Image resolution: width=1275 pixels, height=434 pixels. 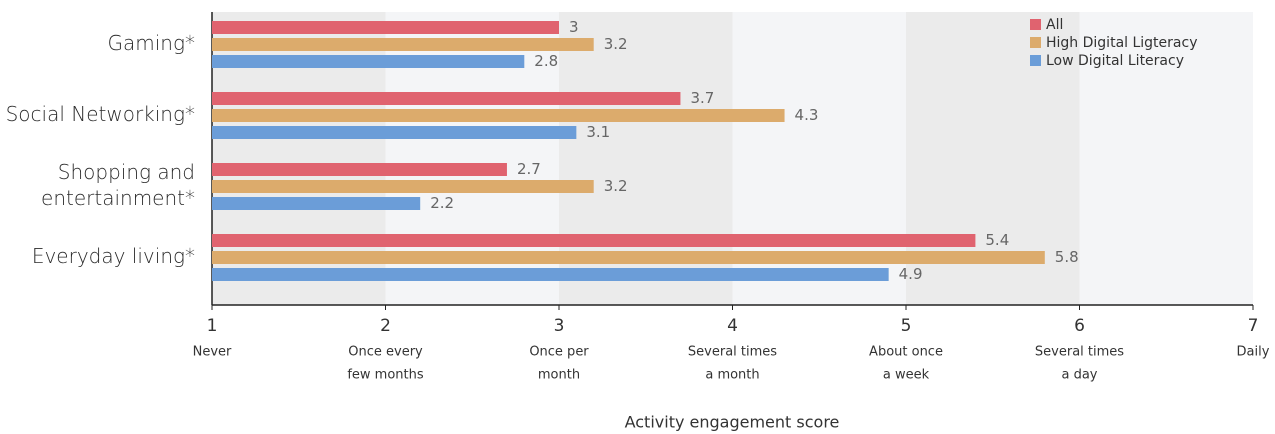 I want to click on band, so click(x=1166, y=158).